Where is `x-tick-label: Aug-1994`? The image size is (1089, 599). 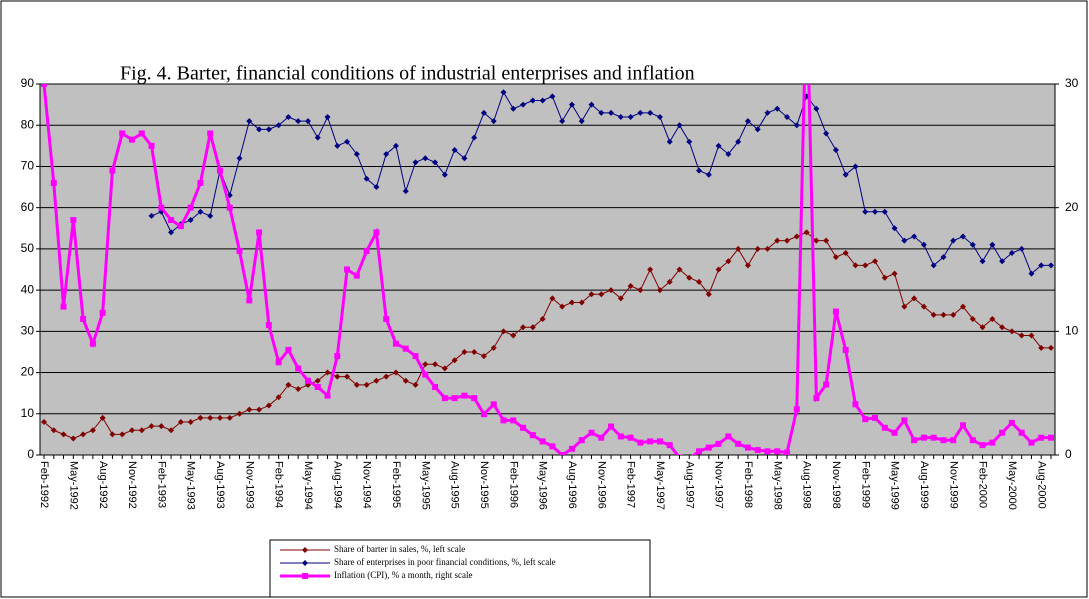 x-tick-label: Aug-1994 is located at coordinates (337, 485).